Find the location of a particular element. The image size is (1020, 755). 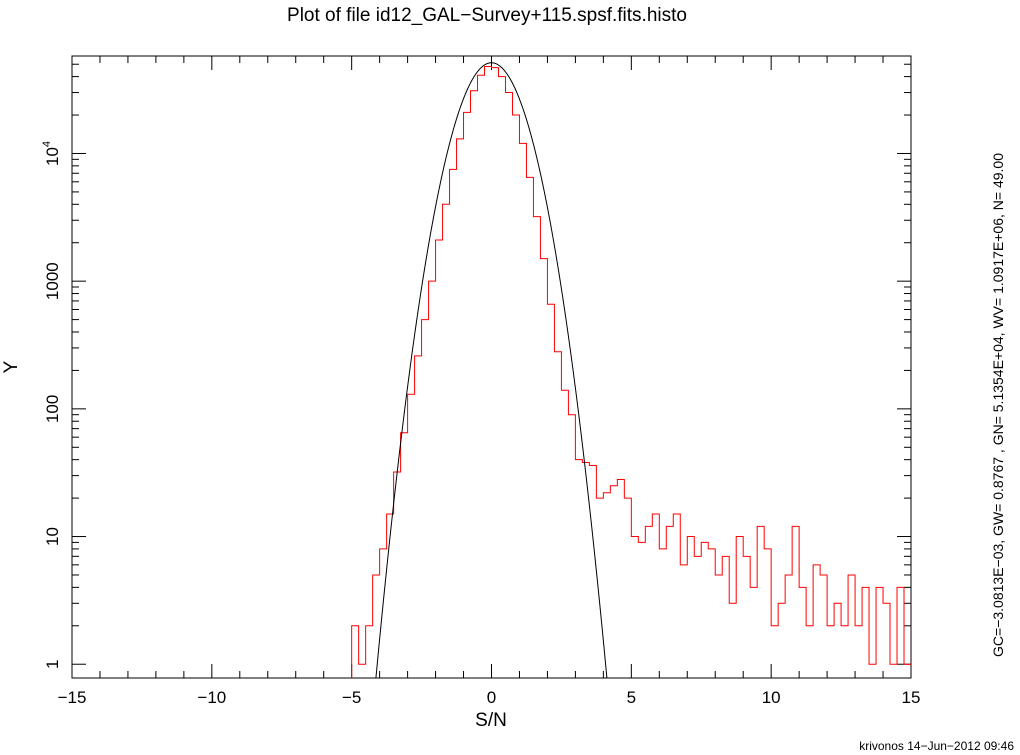

y-tick-label: 1 is located at coordinates (52, 663).